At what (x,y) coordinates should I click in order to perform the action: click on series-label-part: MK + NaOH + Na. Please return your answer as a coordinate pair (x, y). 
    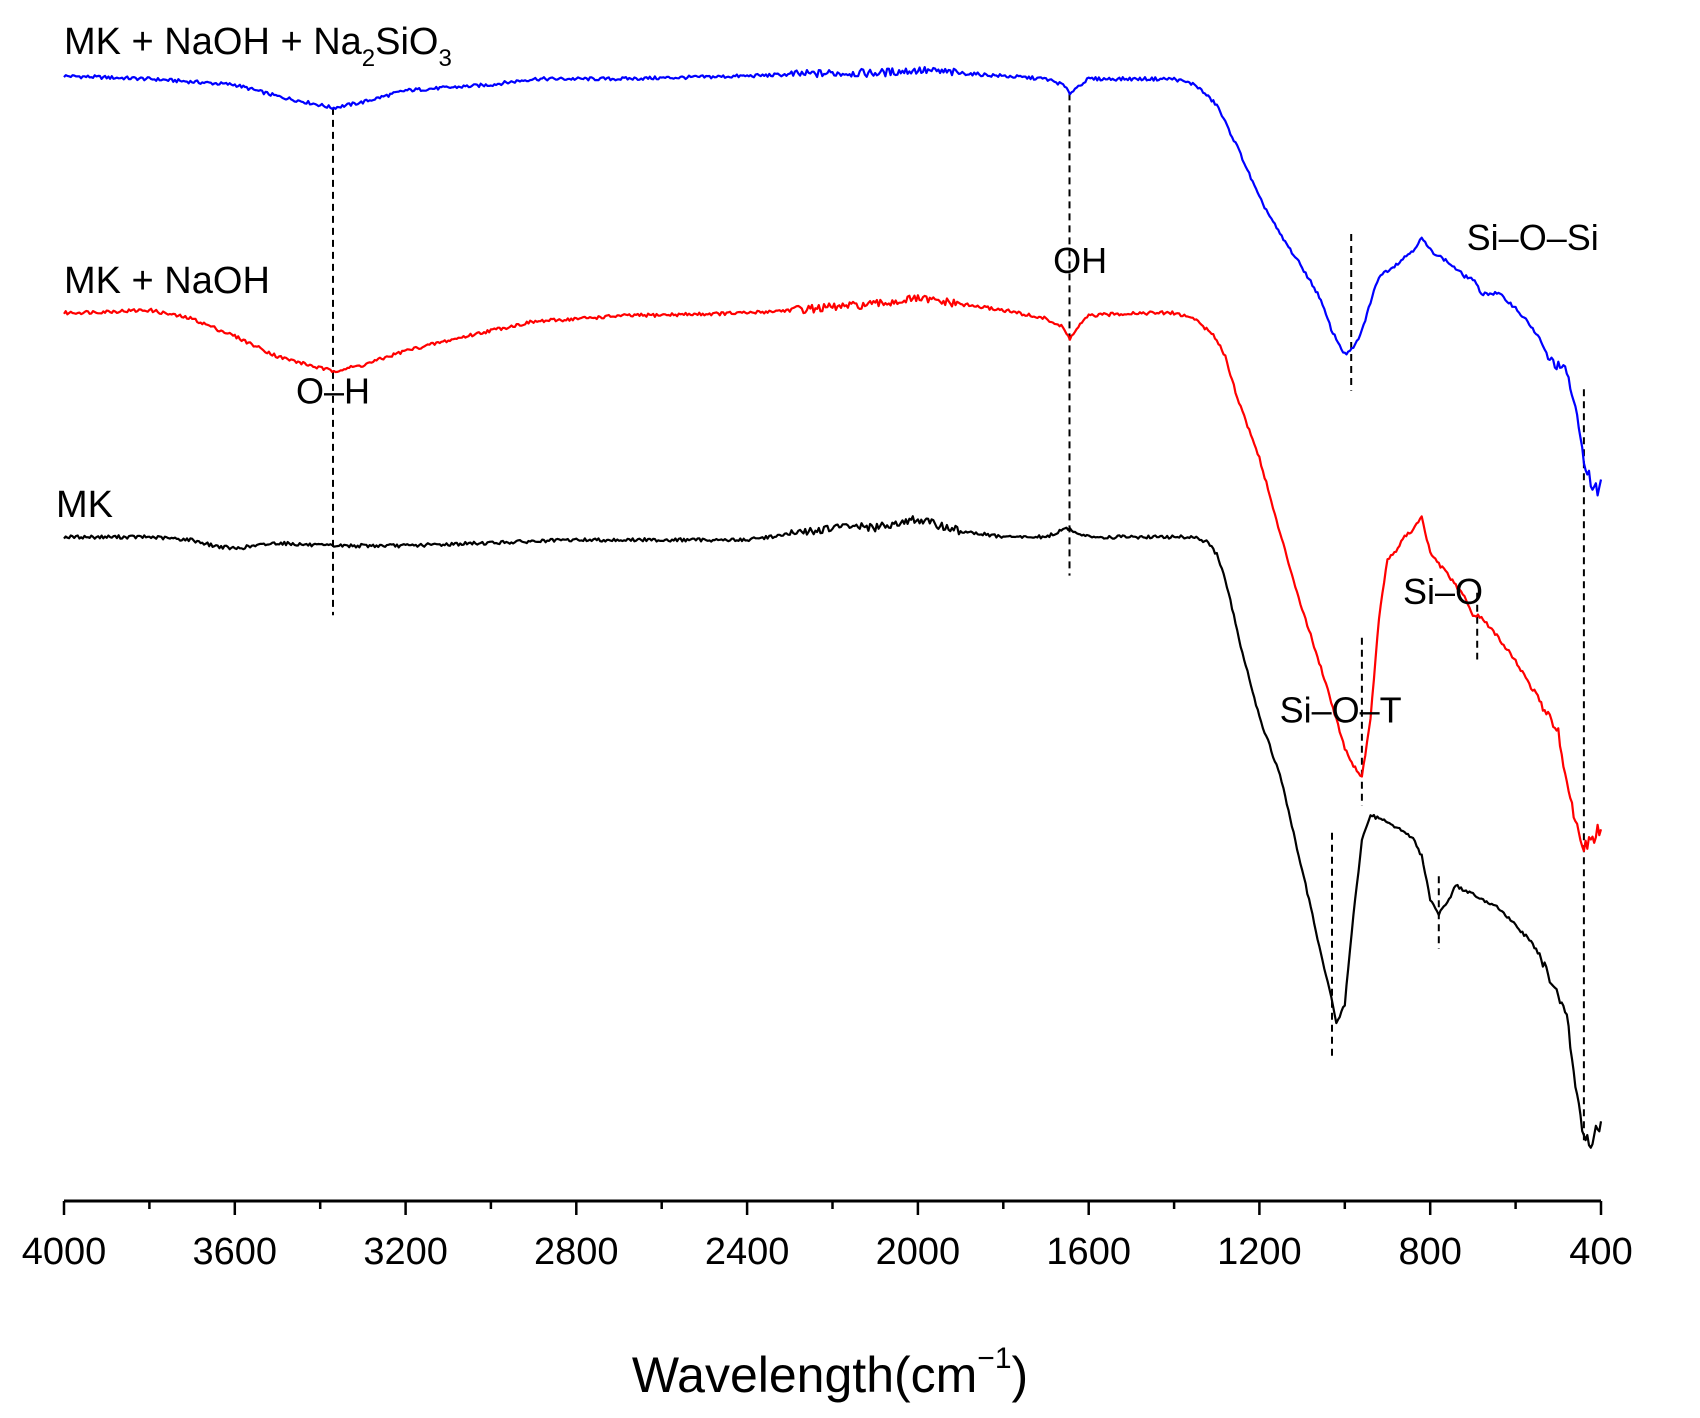
    Looking at the image, I should click on (213, 42).